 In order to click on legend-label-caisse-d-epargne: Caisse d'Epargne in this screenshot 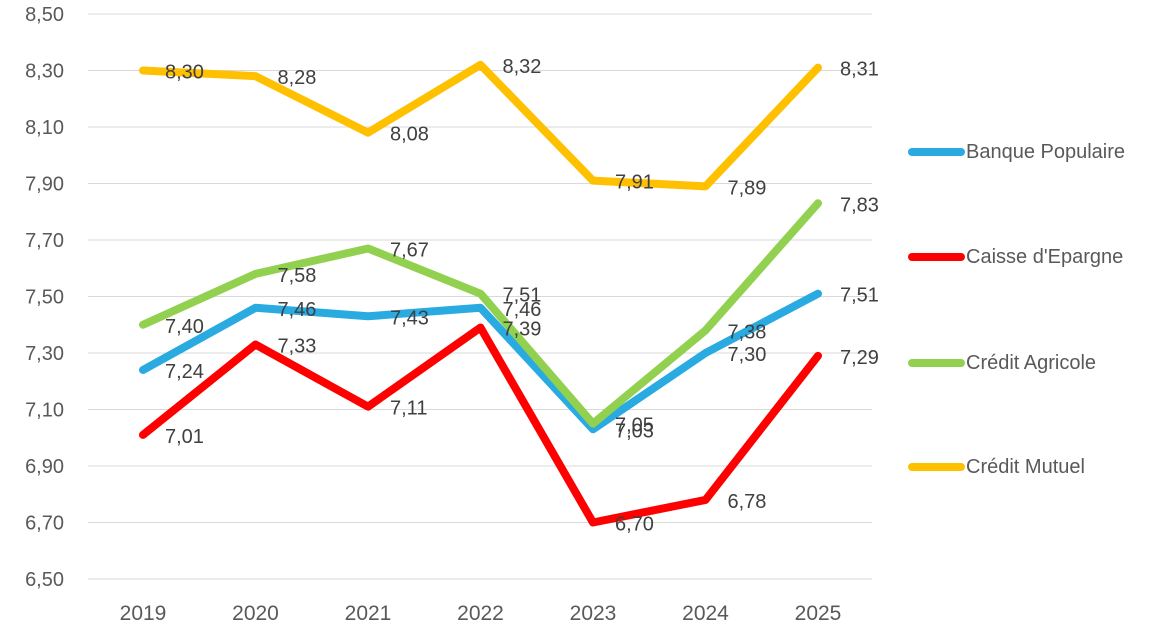, I will do `click(1045, 256)`.